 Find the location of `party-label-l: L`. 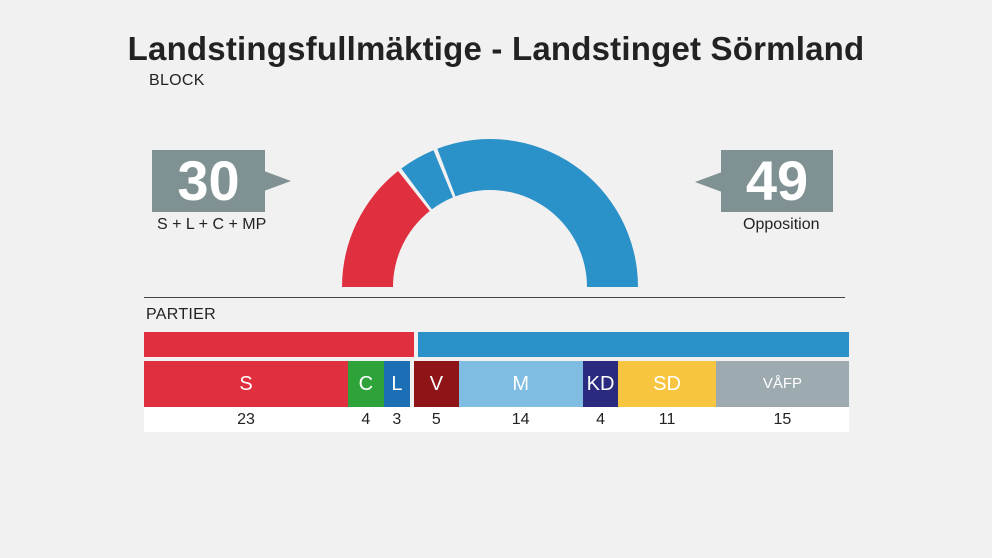

party-label-l: L is located at coordinates (397, 384).